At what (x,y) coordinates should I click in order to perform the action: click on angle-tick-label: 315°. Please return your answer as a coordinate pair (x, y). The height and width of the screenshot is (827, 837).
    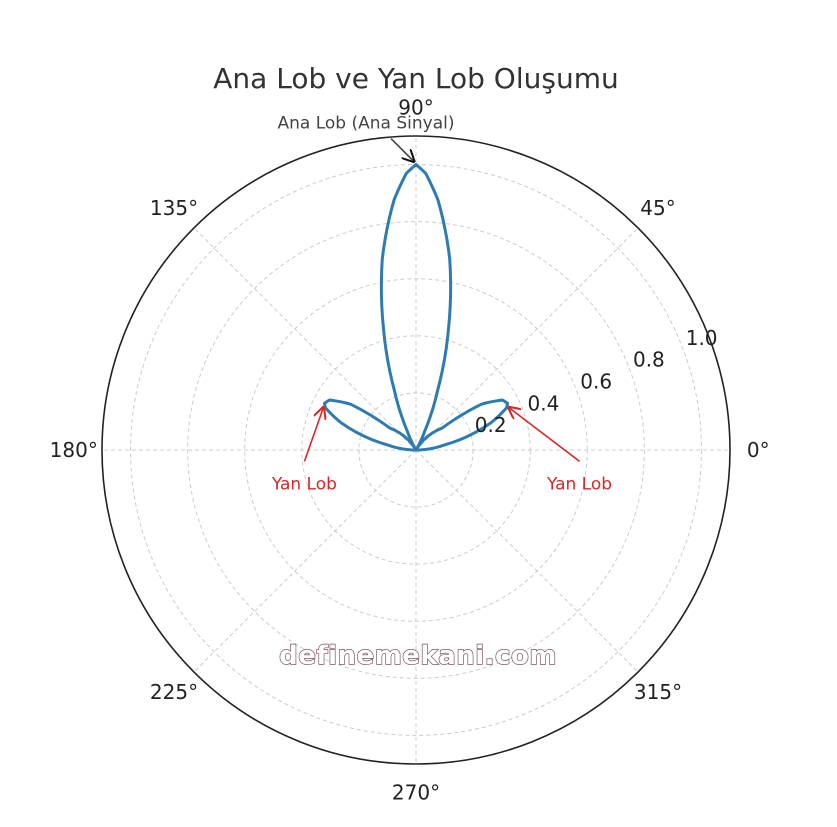
    Looking at the image, I should click on (658, 692).